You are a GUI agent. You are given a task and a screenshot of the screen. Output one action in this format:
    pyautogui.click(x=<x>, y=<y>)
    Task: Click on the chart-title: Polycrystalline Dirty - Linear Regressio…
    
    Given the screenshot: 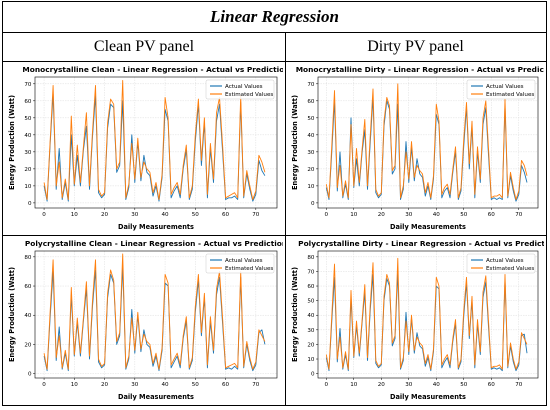 What is the action you would take?
    pyautogui.click(x=421, y=243)
    